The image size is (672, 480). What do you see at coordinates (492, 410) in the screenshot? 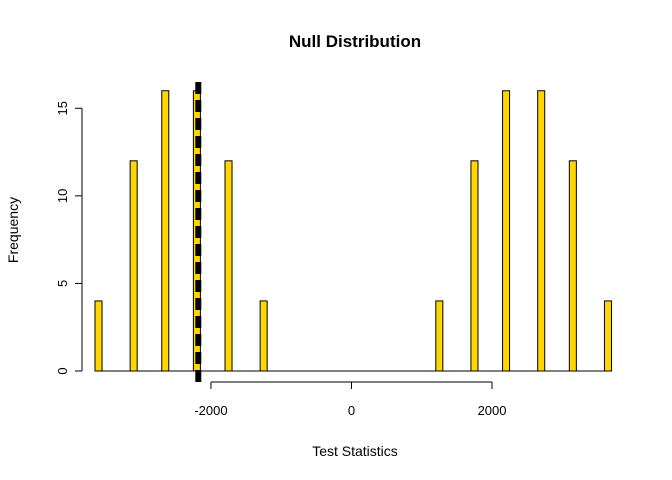
I see `x-tick-label: 2000` at bounding box center [492, 410].